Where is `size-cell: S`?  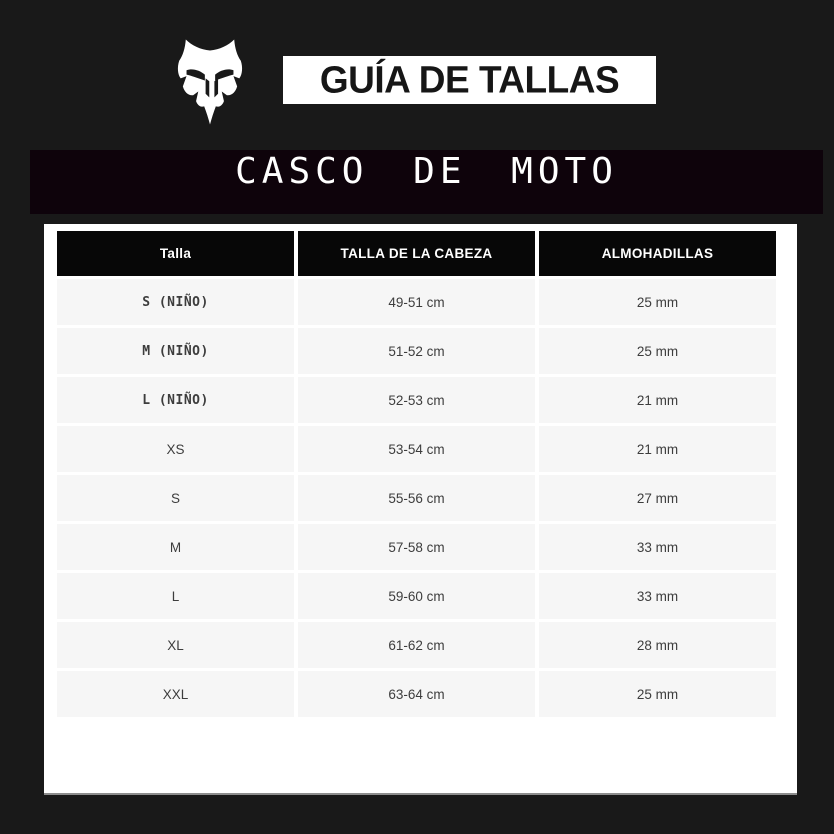
size-cell: S is located at coordinates (175, 498).